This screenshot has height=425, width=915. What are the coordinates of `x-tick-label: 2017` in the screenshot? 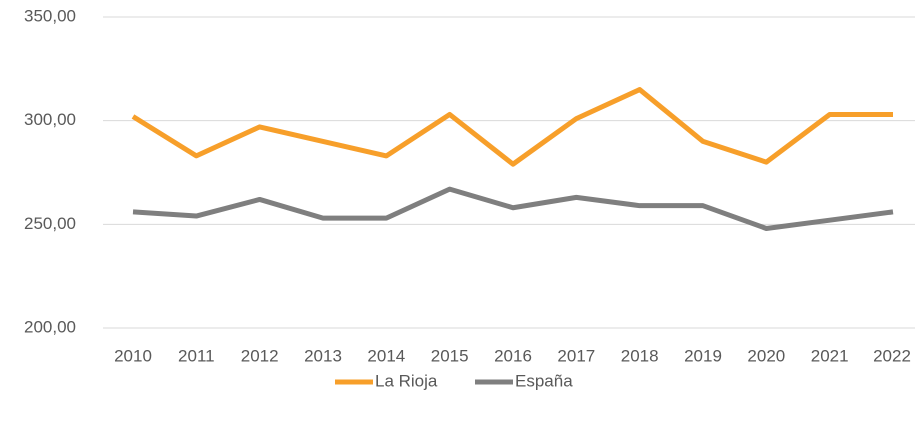 It's located at (576, 355).